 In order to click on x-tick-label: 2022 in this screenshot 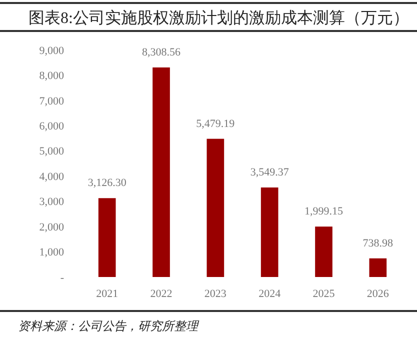, I will do `click(161, 294)`.